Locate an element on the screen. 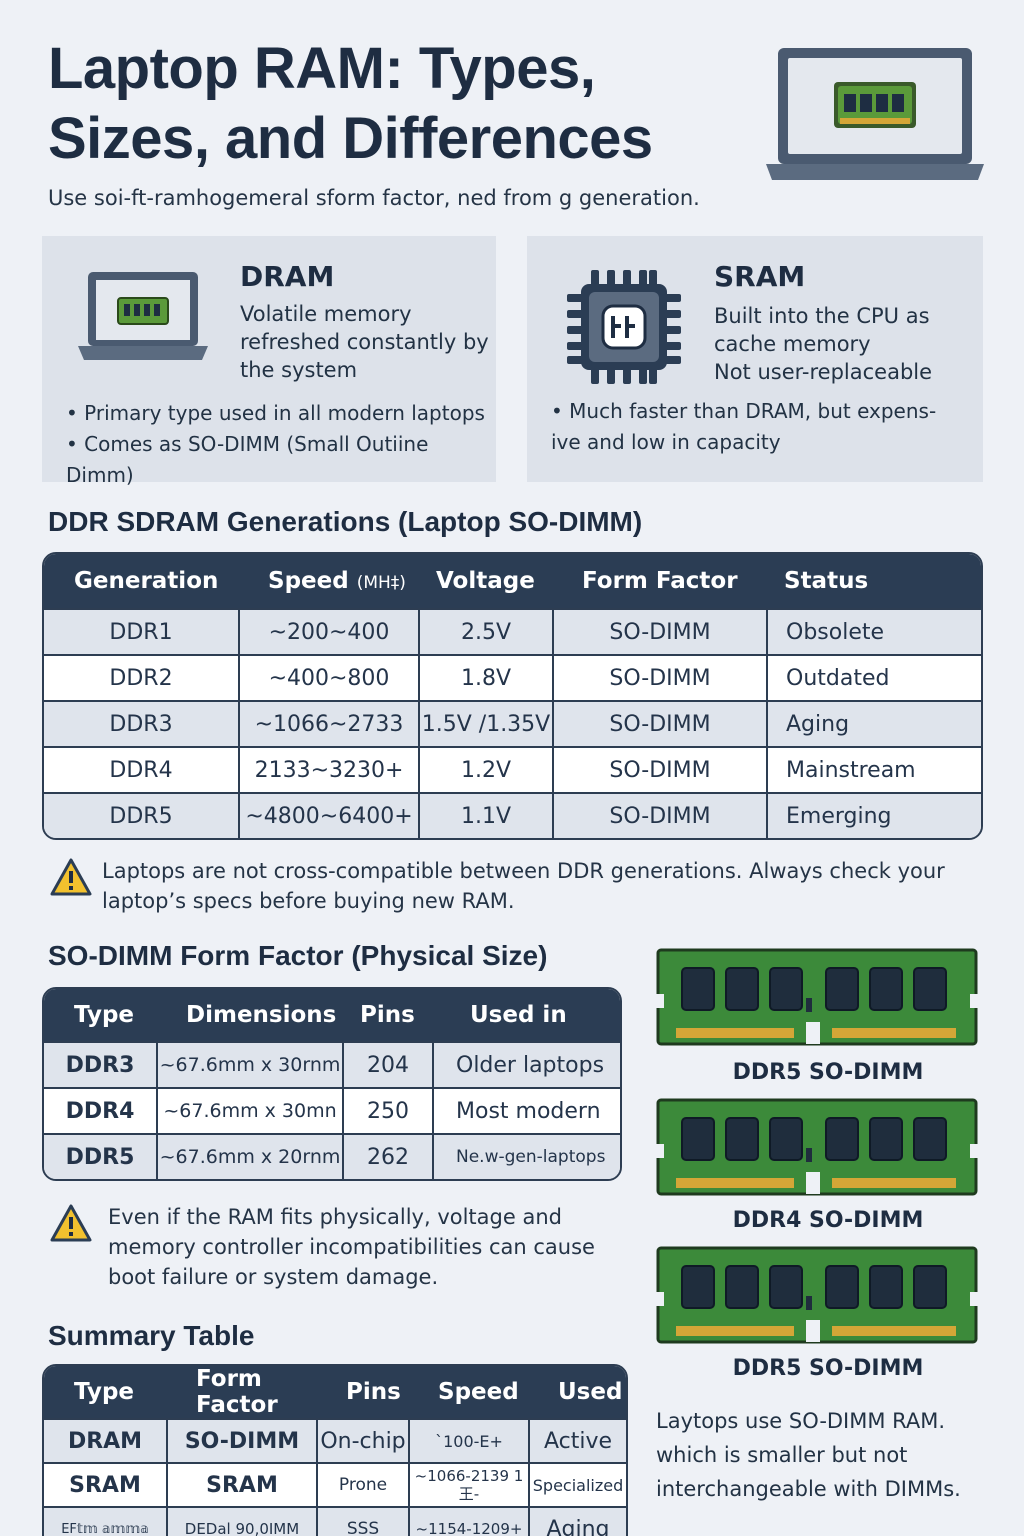 The width and height of the screenshot is (1024, 1536). table-row: DDR3 ~67.6mm x 30rnm 204 Older laptops is located at coordinates (332, 1064).